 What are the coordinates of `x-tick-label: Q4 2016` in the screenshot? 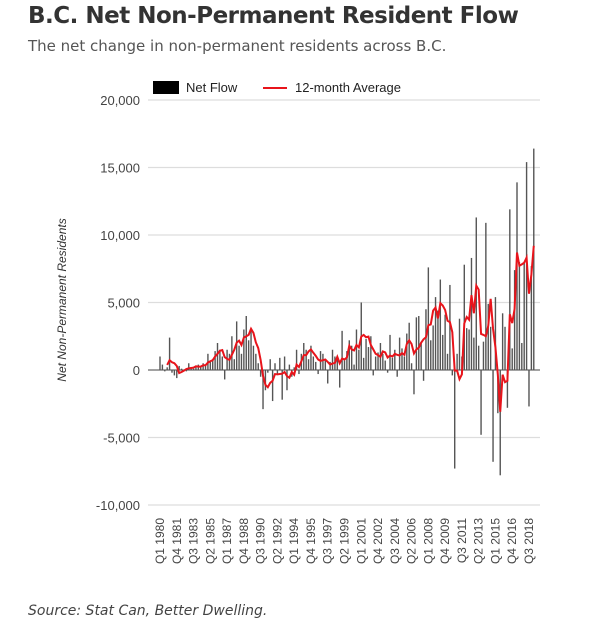 It's located at (512, 541).